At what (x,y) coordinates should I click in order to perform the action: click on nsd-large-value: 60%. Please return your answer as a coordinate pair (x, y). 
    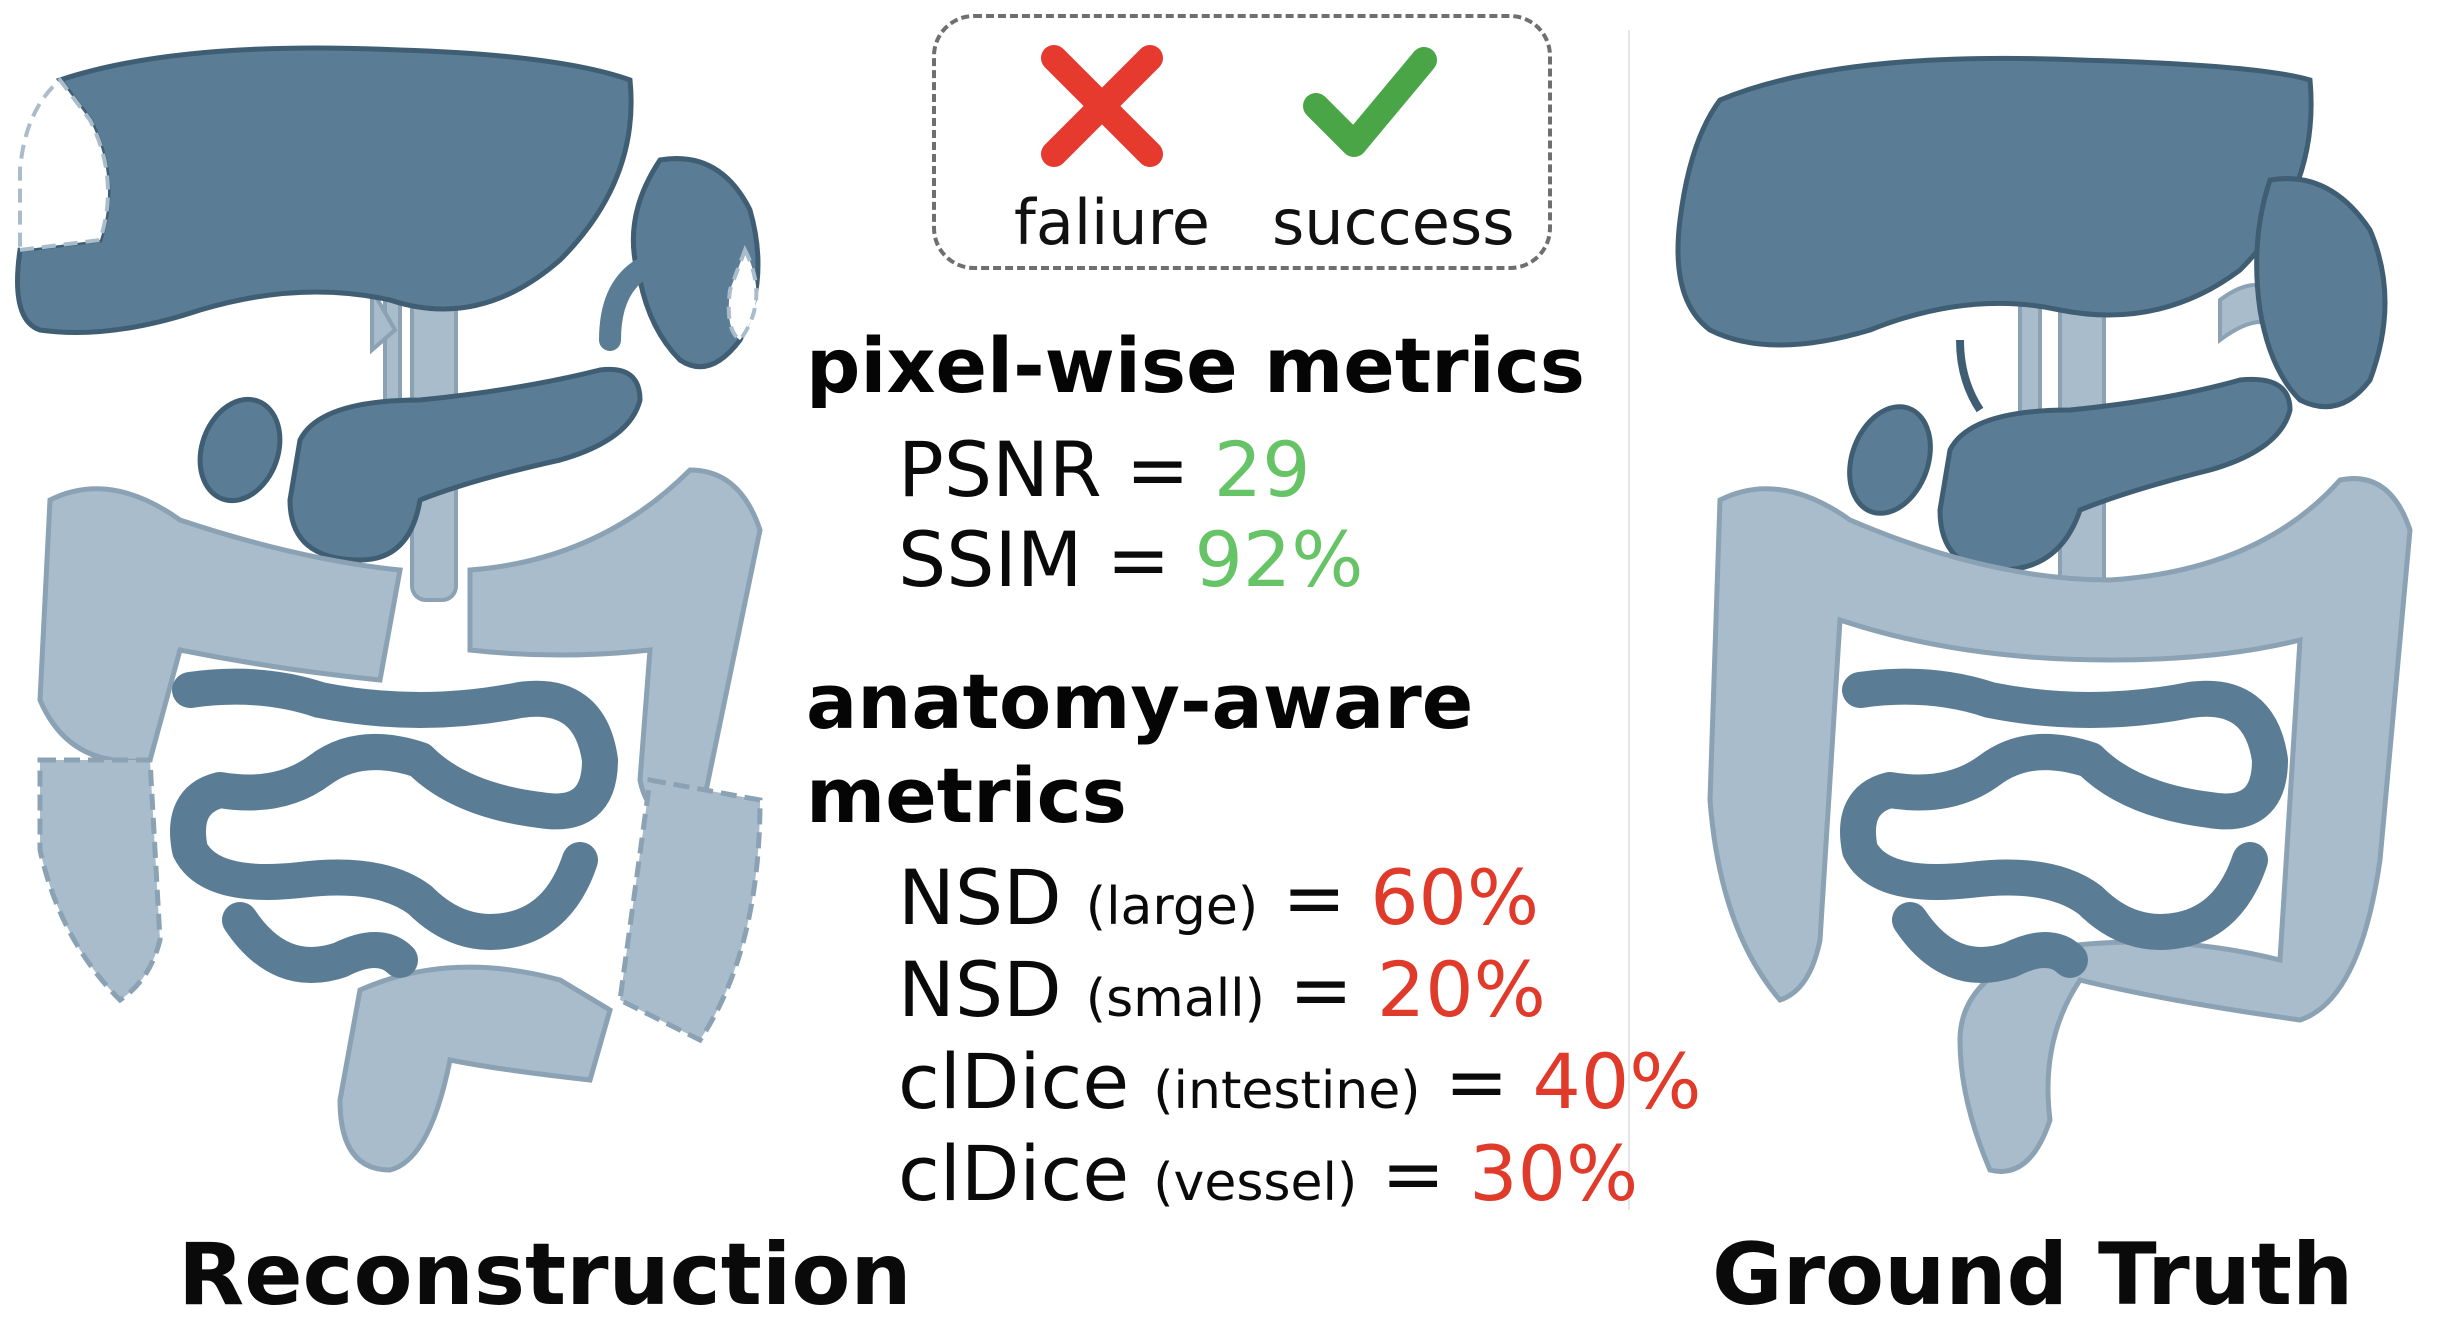
    Looking at the image, I should click on (1455, 897).